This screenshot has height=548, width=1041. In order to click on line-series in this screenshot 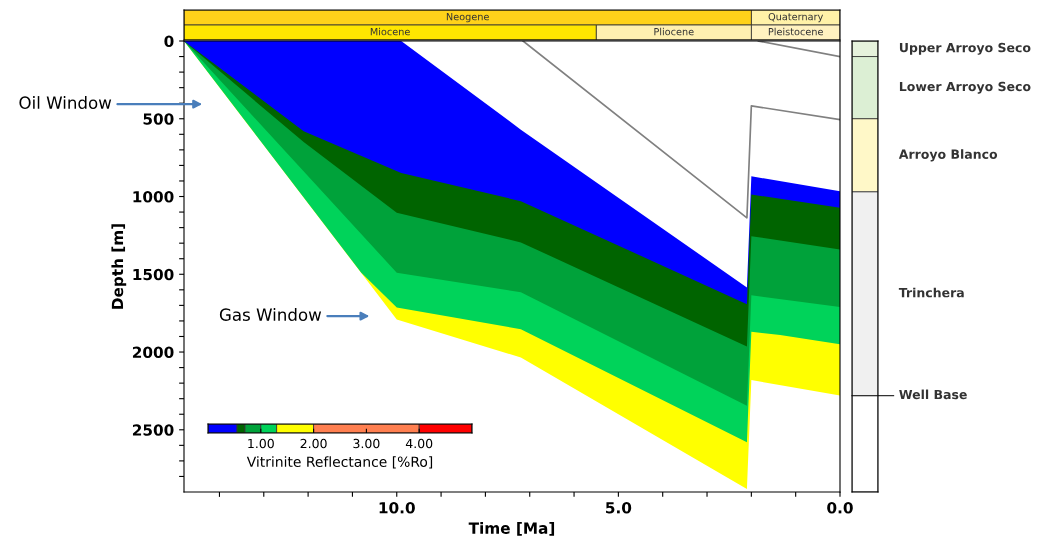, I will do `click(681, 130)`.